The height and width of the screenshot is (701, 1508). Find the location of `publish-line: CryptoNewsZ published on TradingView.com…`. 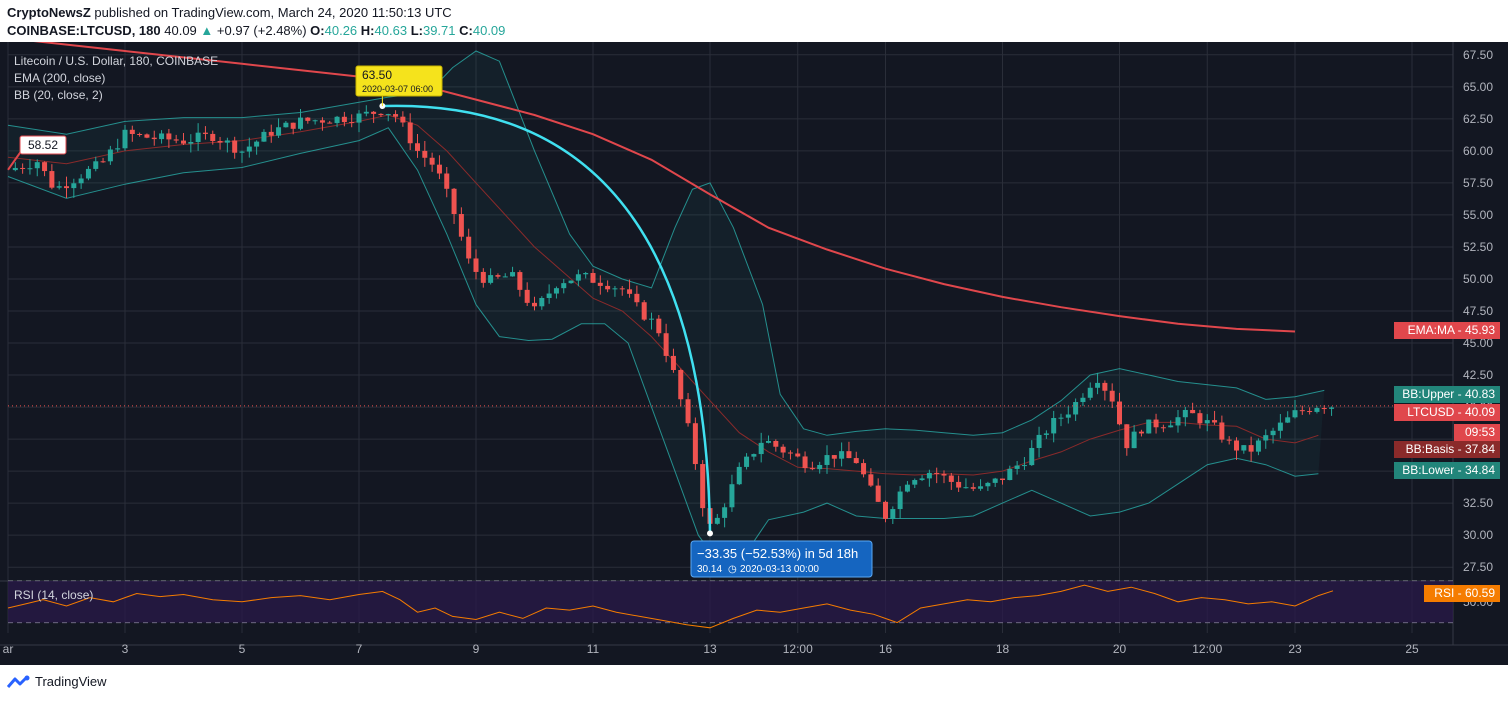

publish-line: CryptoNewsZ published on TradingView.com… is located at coordinates (229, 12).